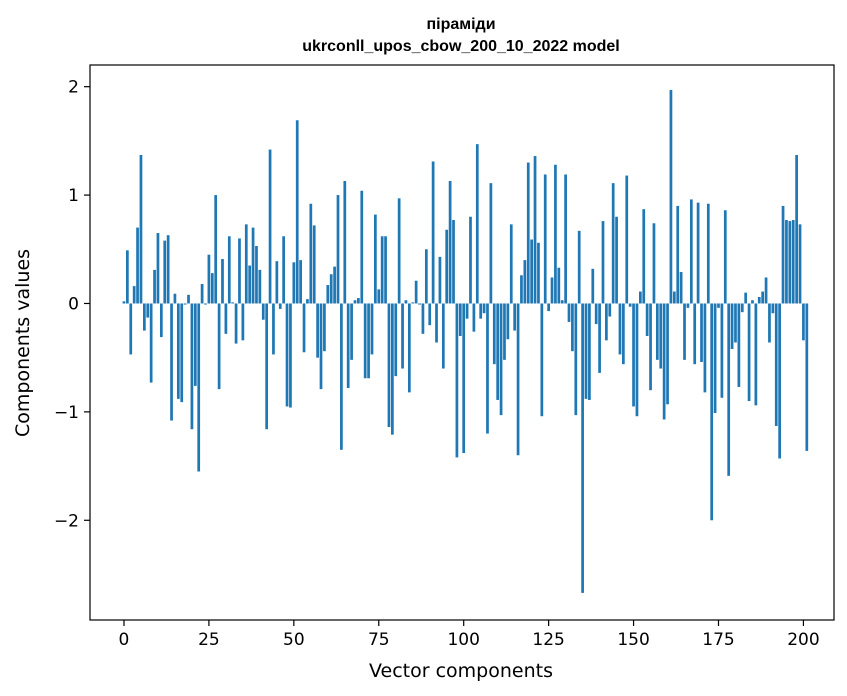  Describe the element at coordinates (548, 640) in the screenshot. I see `x-tick-label-125: 125` at that location.